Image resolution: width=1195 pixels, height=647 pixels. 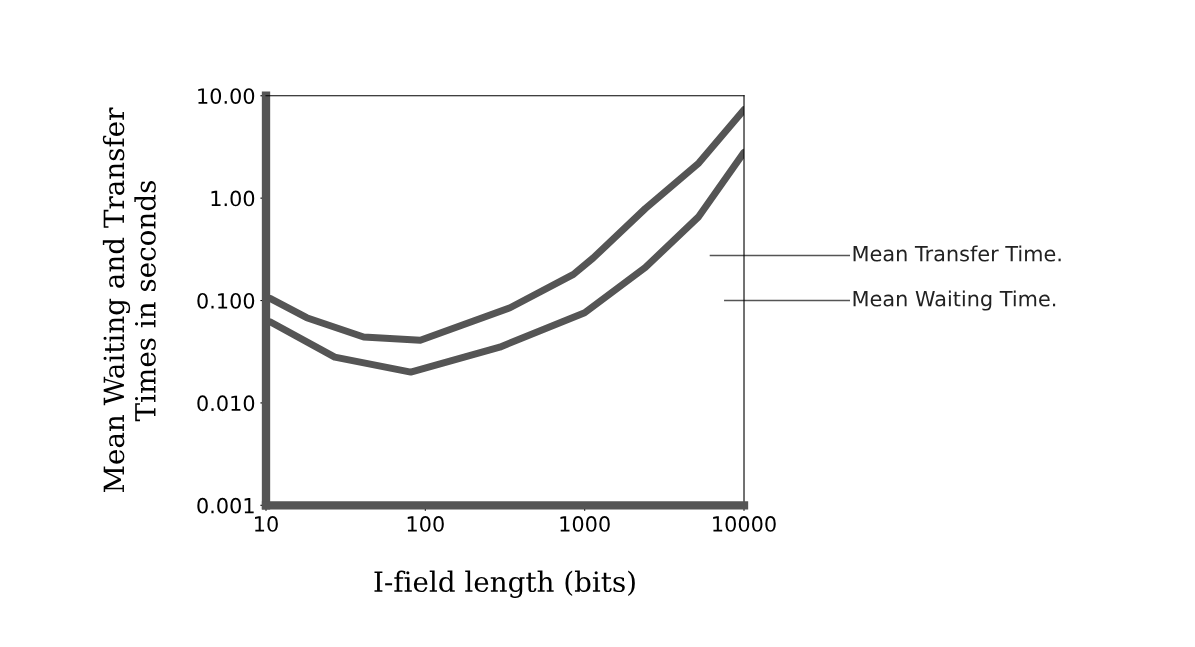 What do you see at coordinates (954, 300) in the screenshot?
I see `text: Mean Waiting Time.` at bounding box center [954, 300].